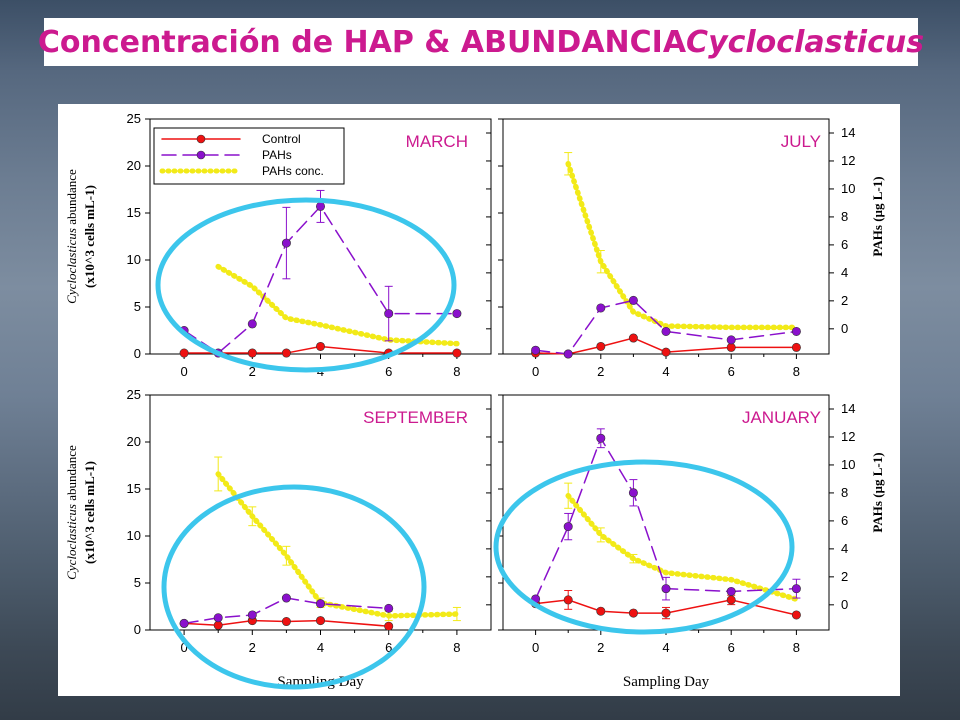  I want to click on y-label-rest: abundance, so click(71, 474).